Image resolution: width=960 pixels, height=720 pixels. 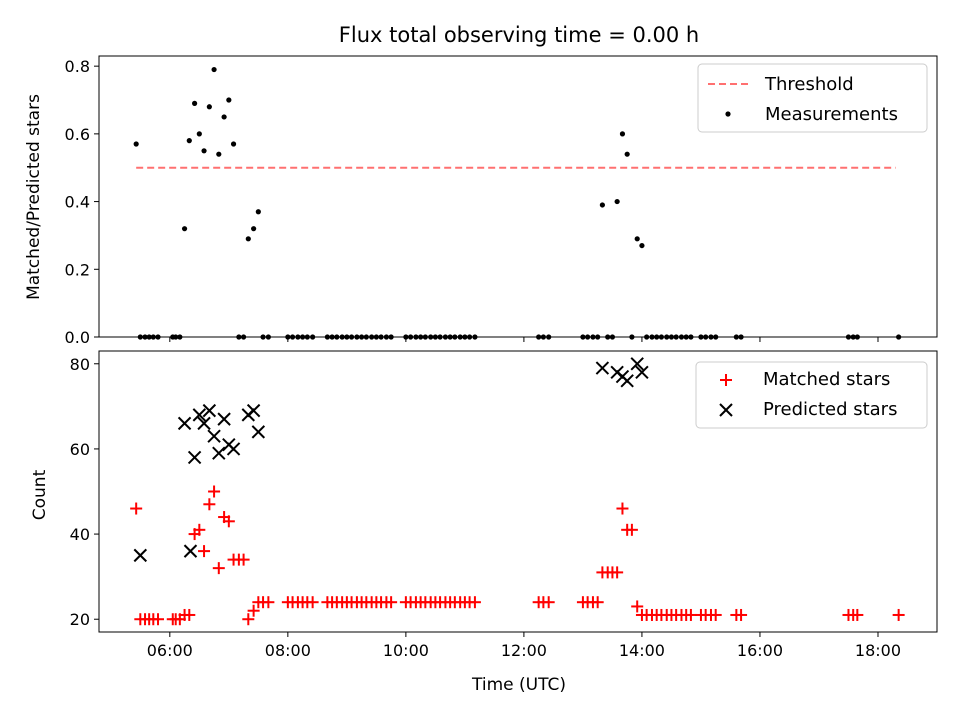 What do you see at coordinates (878, 650) in the screenshot?
I see `panel-1-xtick-label: 18:00` at bounding box center [878, 650].